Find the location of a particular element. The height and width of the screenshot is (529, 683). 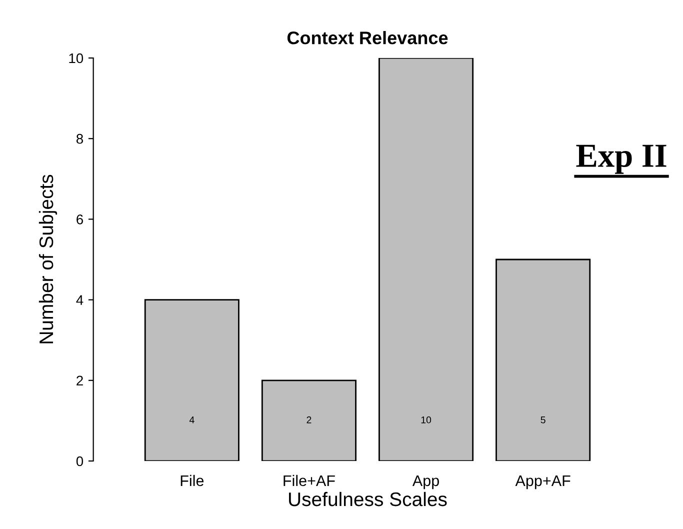

y-tick-label: 2 is located at coordinates (79, 381).